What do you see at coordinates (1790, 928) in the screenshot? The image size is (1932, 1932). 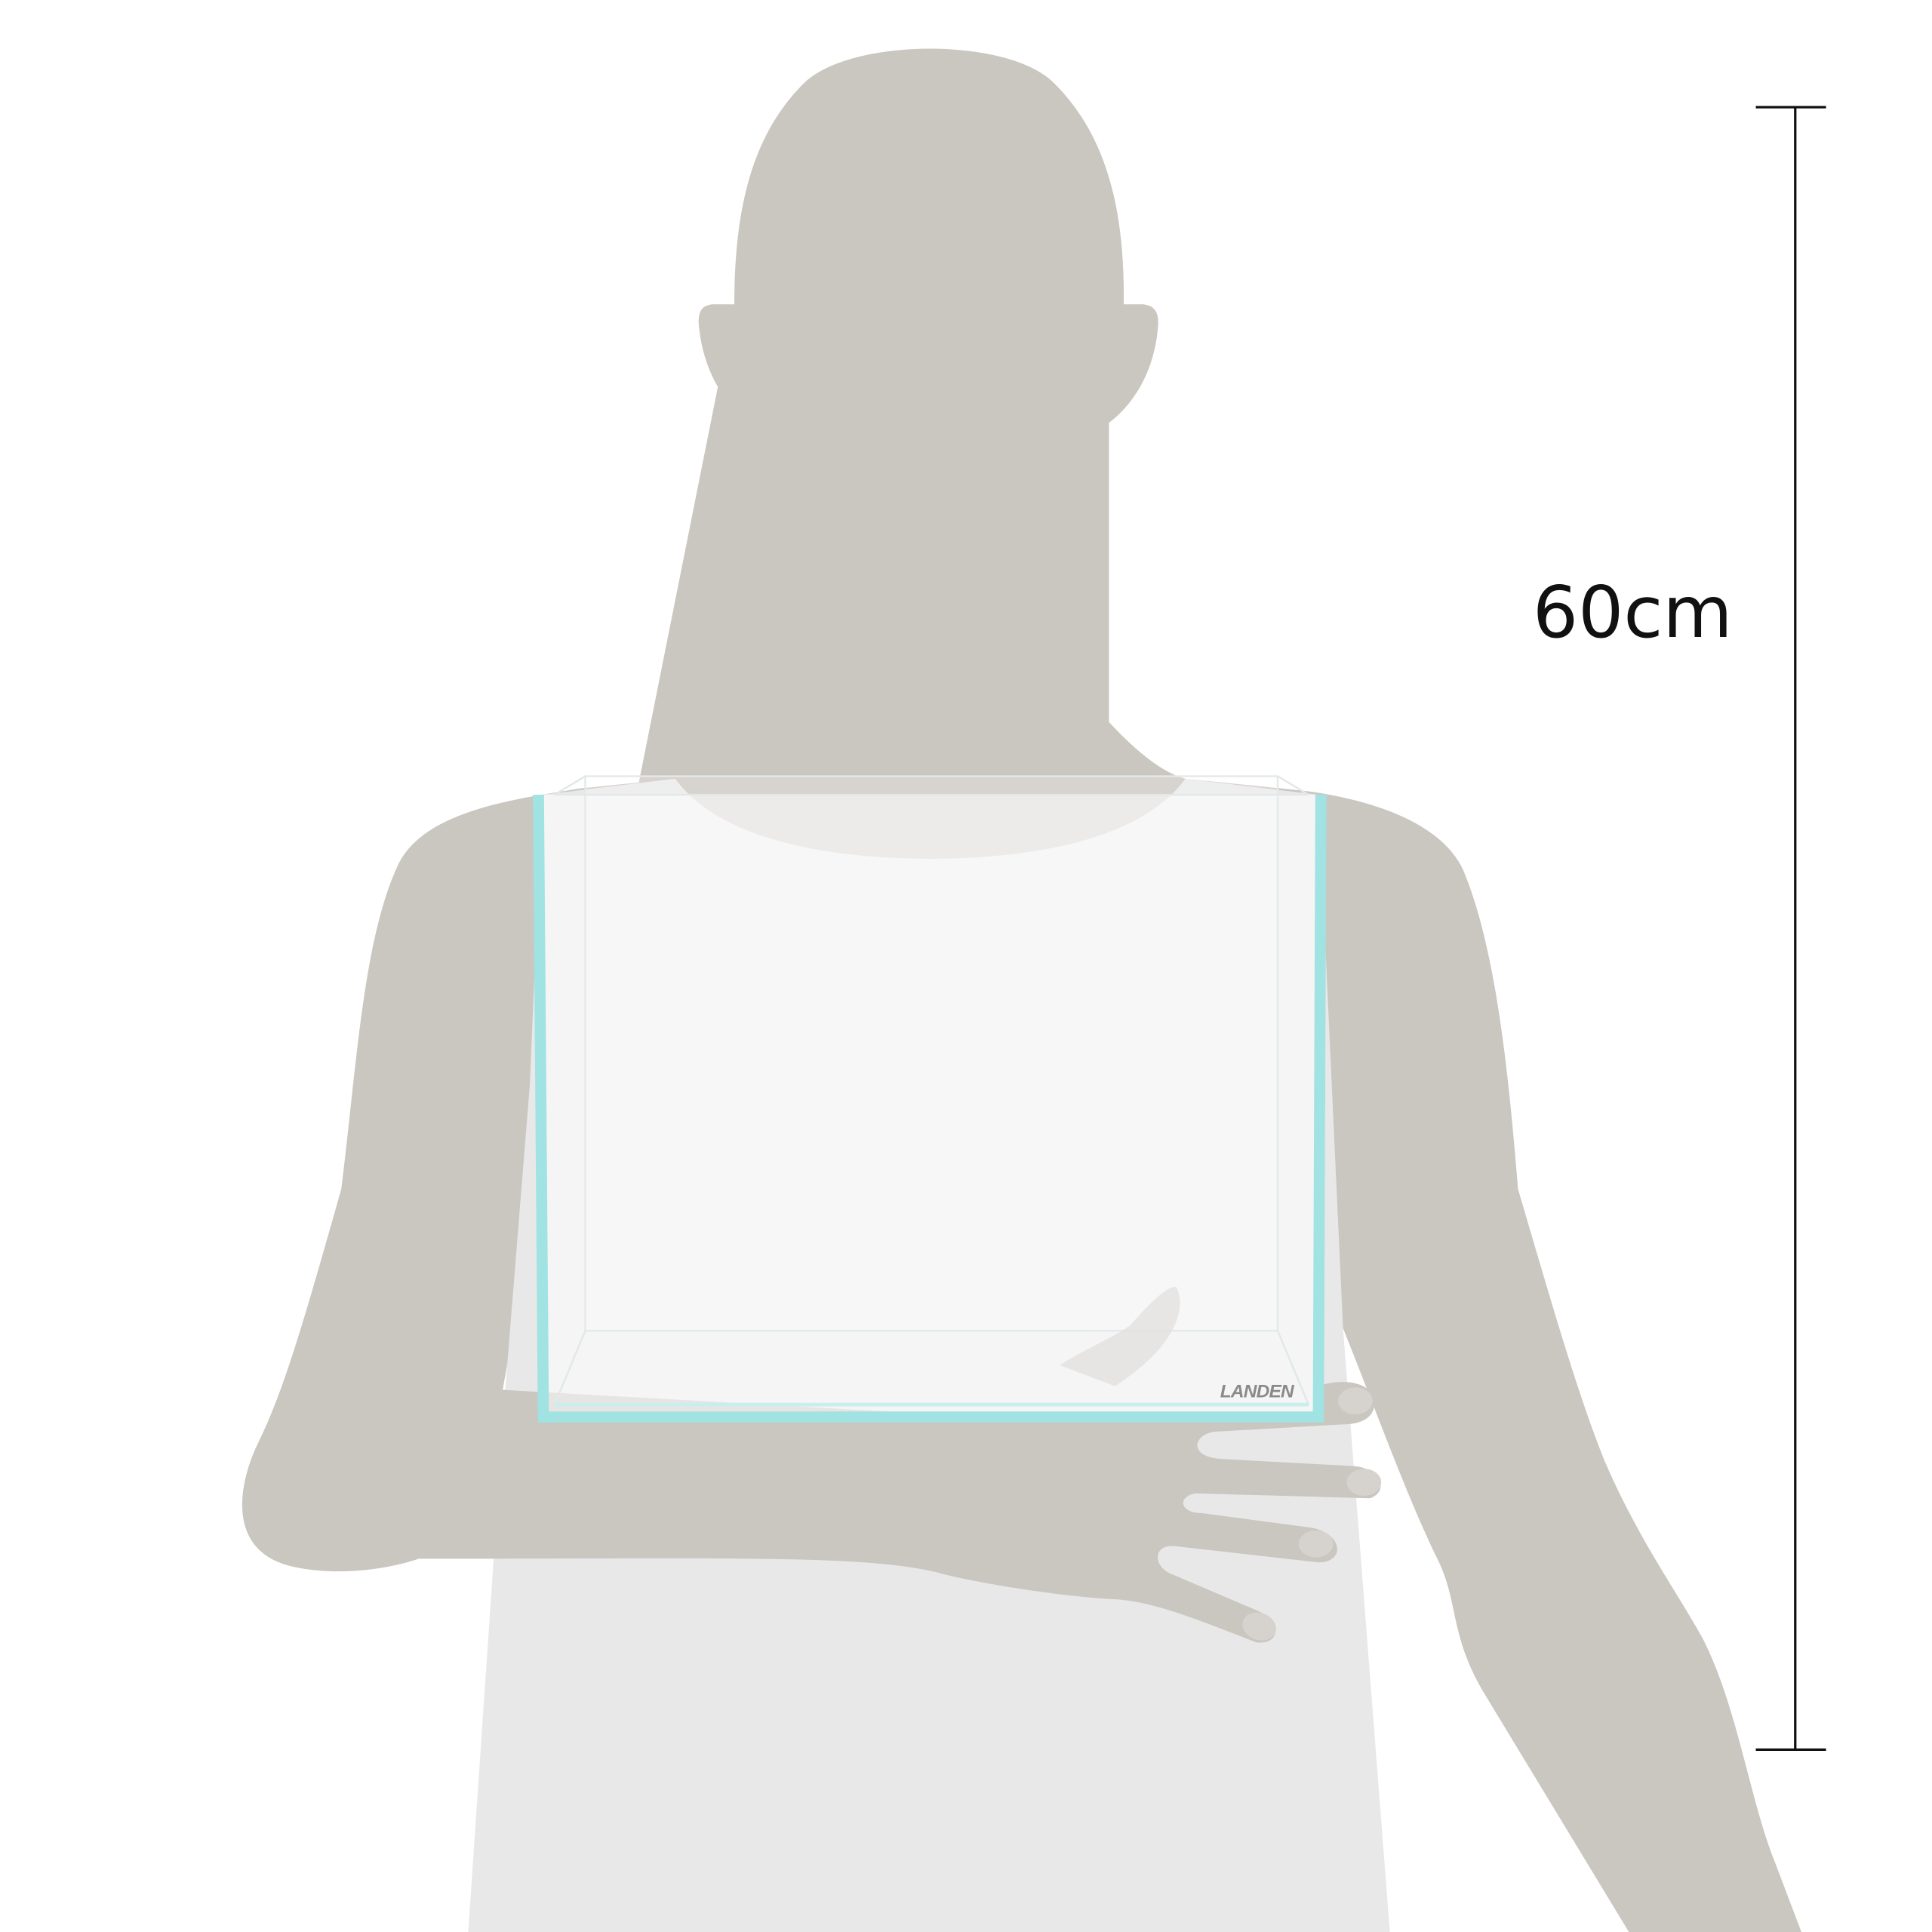 I see `dimension-scale` at bounding box center [1790, 928].